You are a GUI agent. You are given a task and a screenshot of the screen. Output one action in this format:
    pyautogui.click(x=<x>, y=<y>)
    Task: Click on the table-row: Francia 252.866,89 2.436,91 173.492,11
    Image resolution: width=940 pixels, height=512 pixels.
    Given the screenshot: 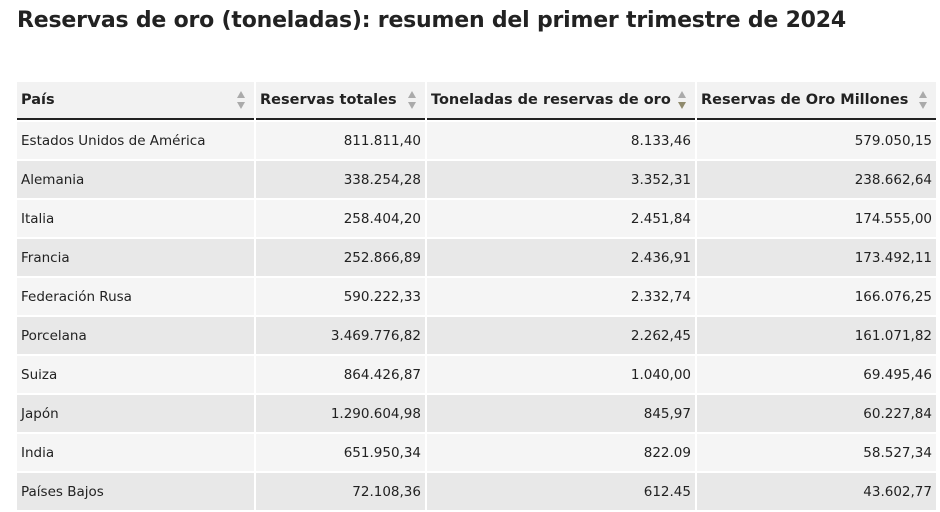 What is the action you would take?
    pyautogui.click(x=476, y=257)
    